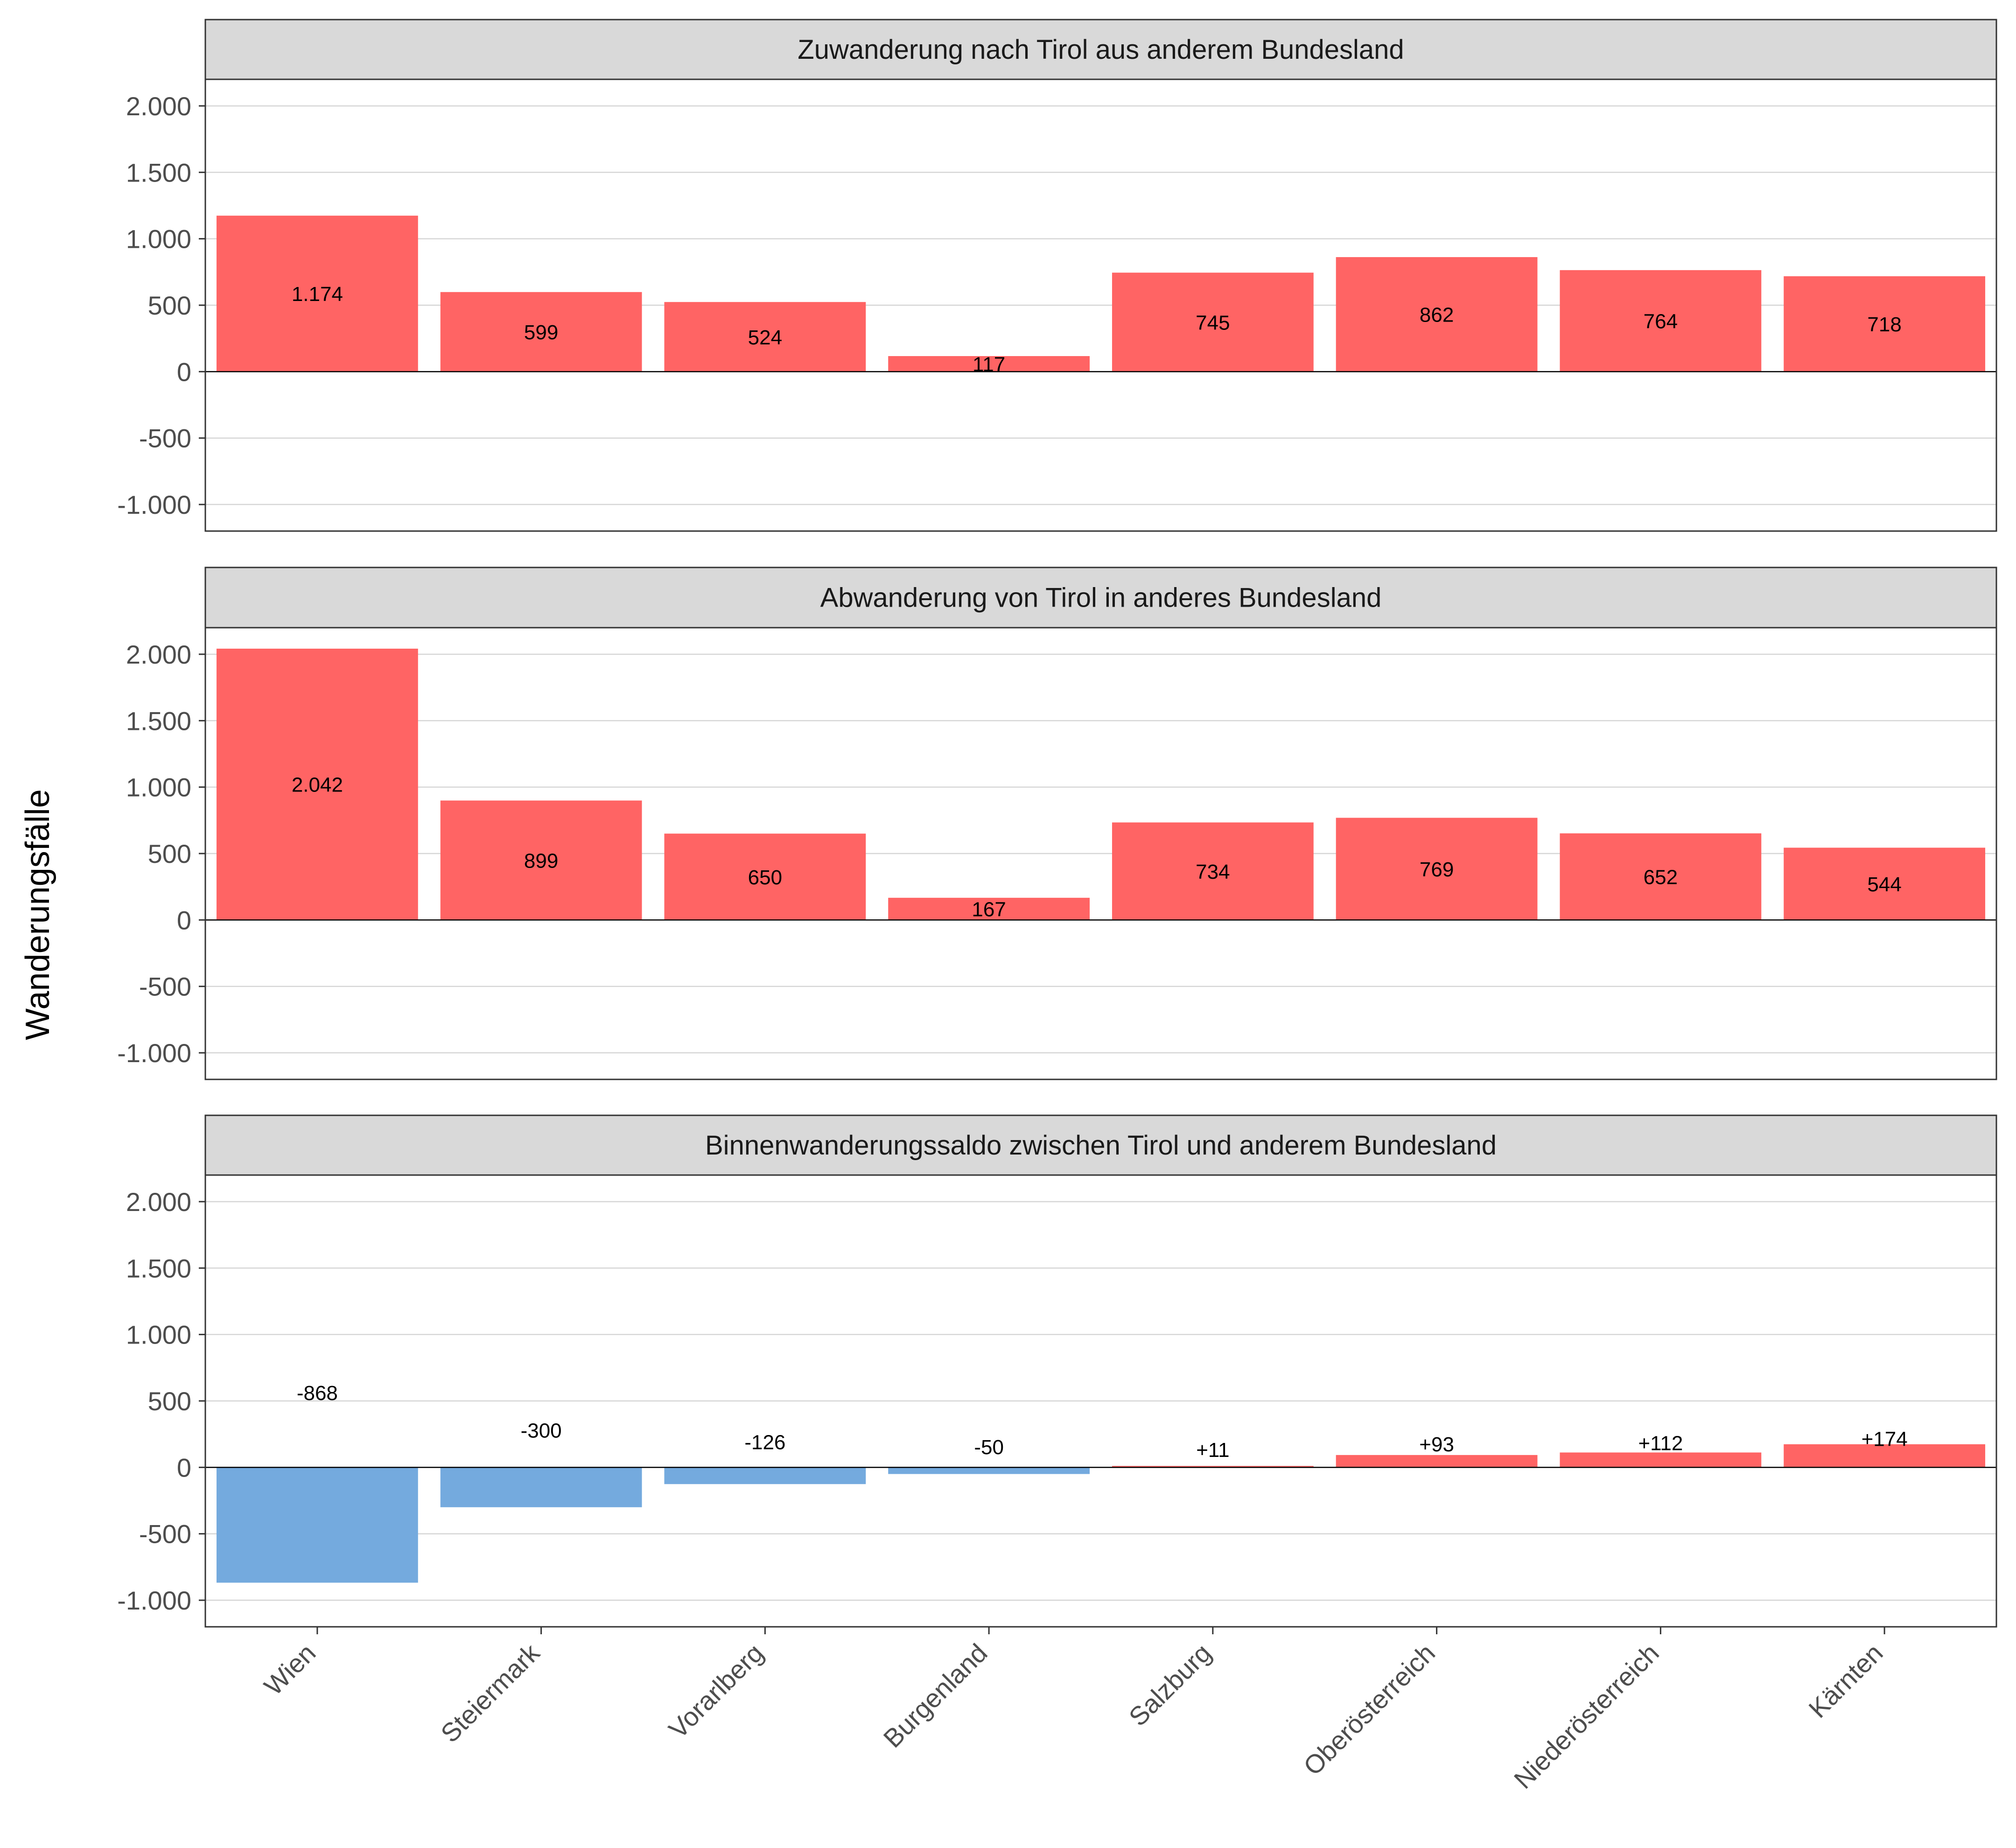 The height and width of the screenshot is (1848, 2016). What do you see at coordinates (1660, 1443) in the screenshot?
I see `data-label: +112` at bounding box center [1660, 1443].